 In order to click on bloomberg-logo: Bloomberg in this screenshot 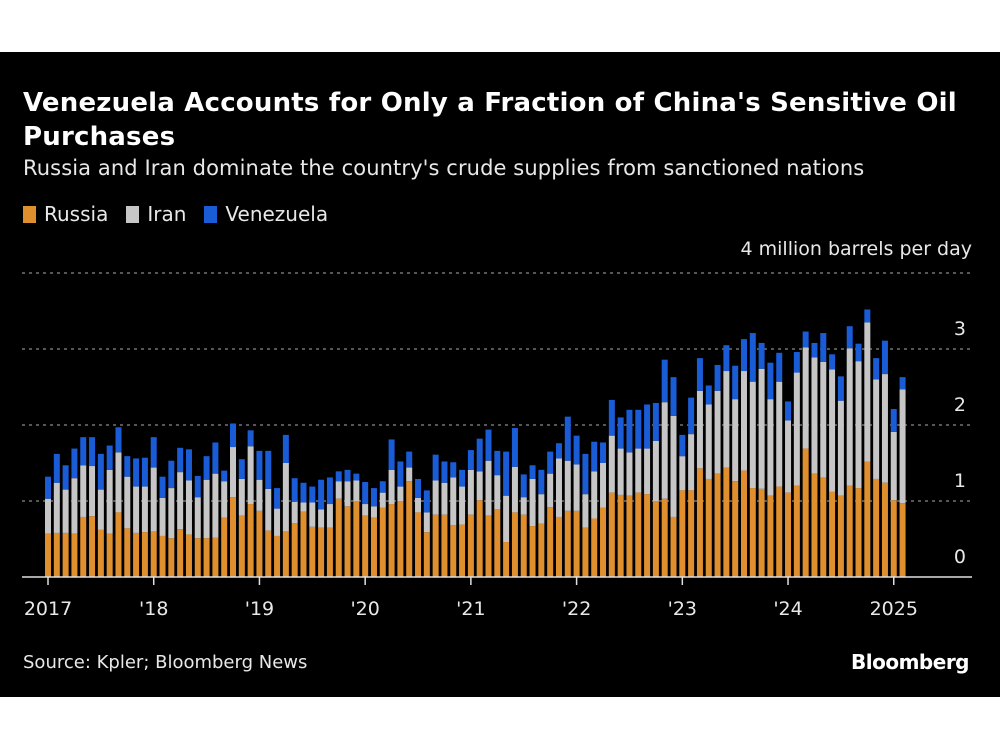, I will do `click(910, 662)`.